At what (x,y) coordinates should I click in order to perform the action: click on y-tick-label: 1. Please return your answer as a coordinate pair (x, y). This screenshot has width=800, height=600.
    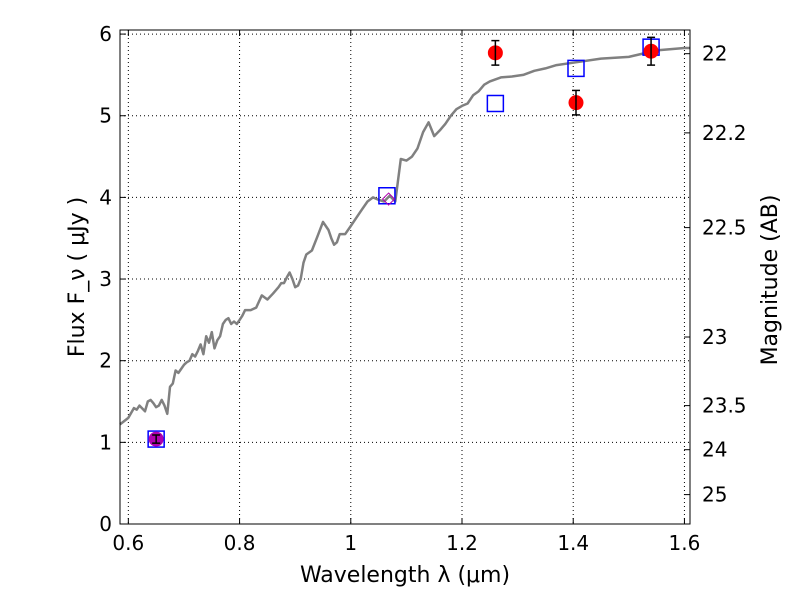
    Looking at the image, I should click on (105, 442).